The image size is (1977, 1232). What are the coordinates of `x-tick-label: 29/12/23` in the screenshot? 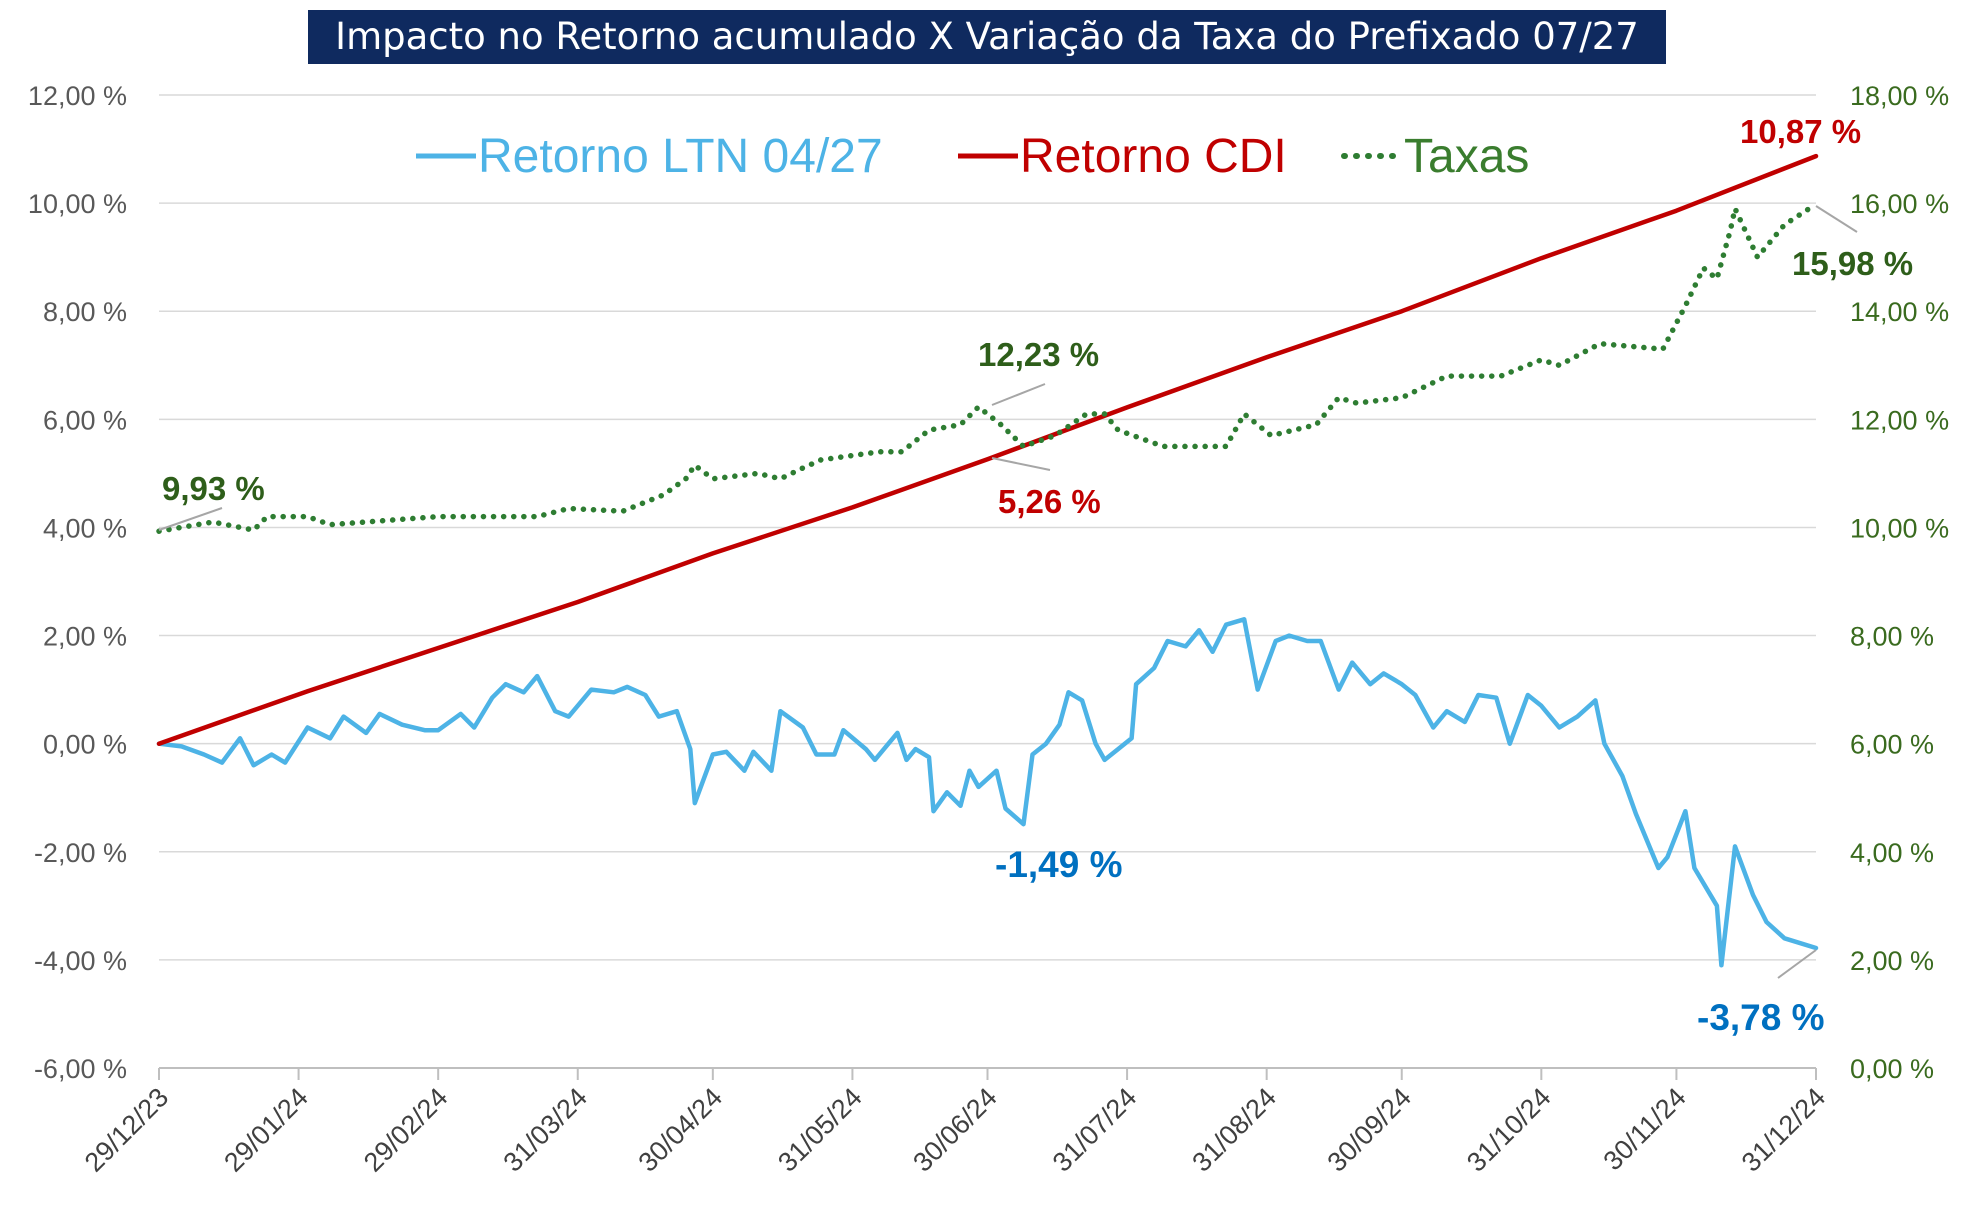 It's located at (127, 1130).